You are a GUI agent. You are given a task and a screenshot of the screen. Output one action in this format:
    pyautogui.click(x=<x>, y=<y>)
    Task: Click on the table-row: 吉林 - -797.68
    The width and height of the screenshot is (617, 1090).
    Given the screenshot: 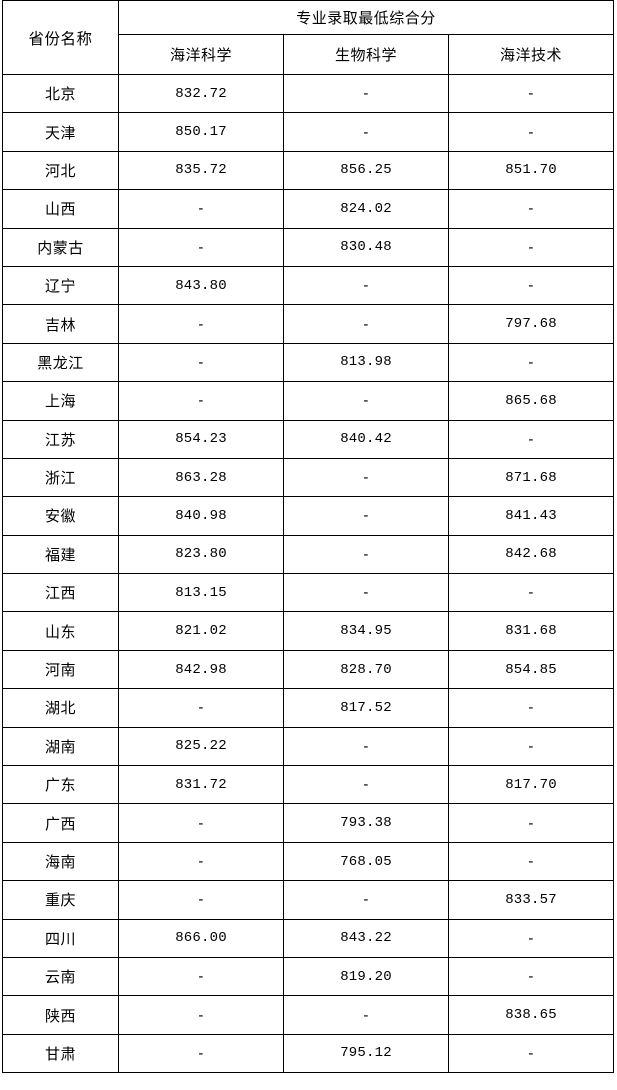 What is the action you would take?
    pyautogui.click(x=308, y=324)
    